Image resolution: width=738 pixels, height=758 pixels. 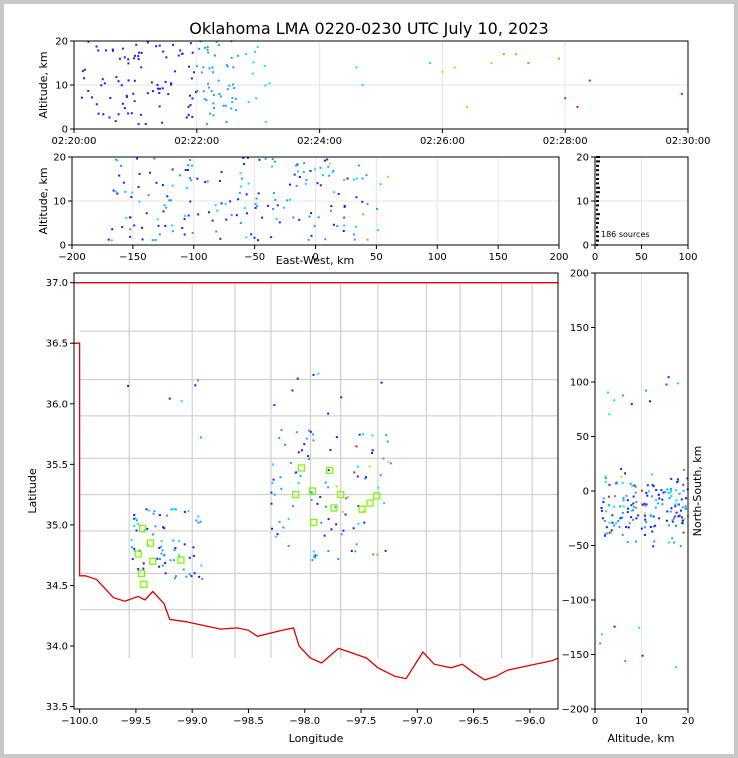 I want to click on ns-ytick-label: 150, so click(x=579, y=328).